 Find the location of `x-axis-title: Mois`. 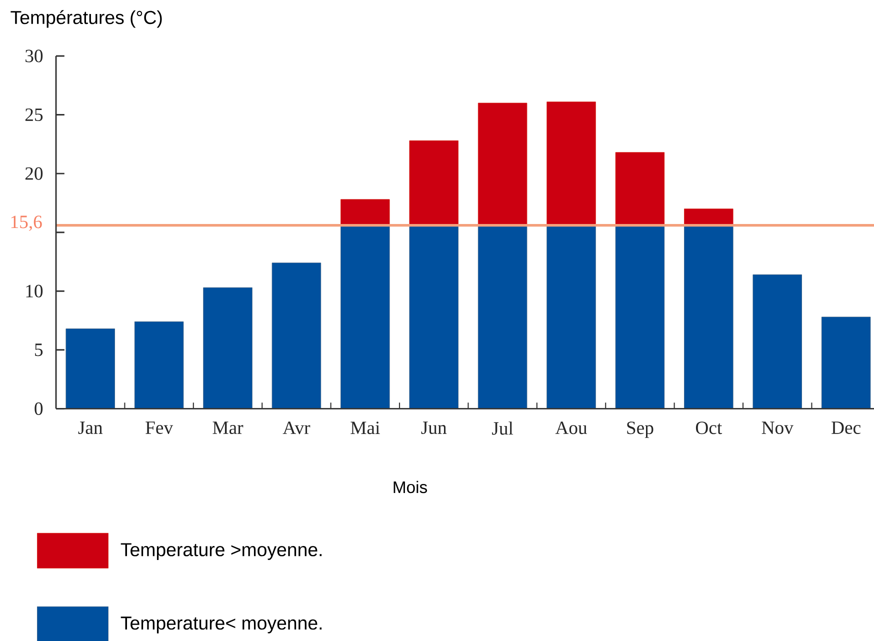

x-axis-title: Mois is located at coordinates (410, 487).